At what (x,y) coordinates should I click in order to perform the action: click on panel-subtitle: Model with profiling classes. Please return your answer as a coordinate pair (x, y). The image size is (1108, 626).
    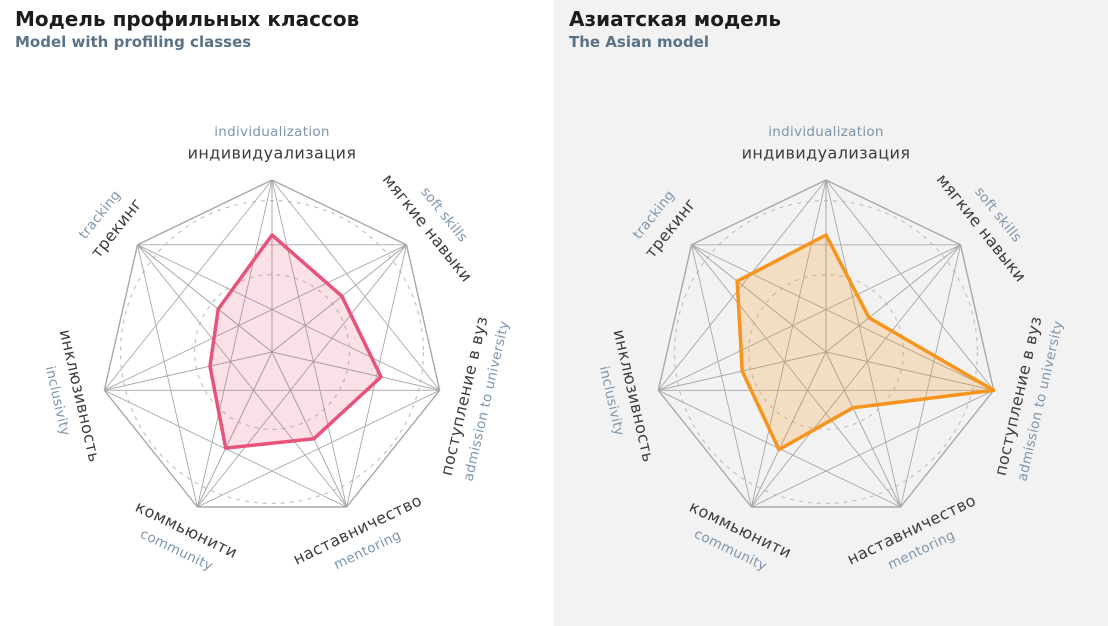
    Looking at the image, I should click on (133, 42).